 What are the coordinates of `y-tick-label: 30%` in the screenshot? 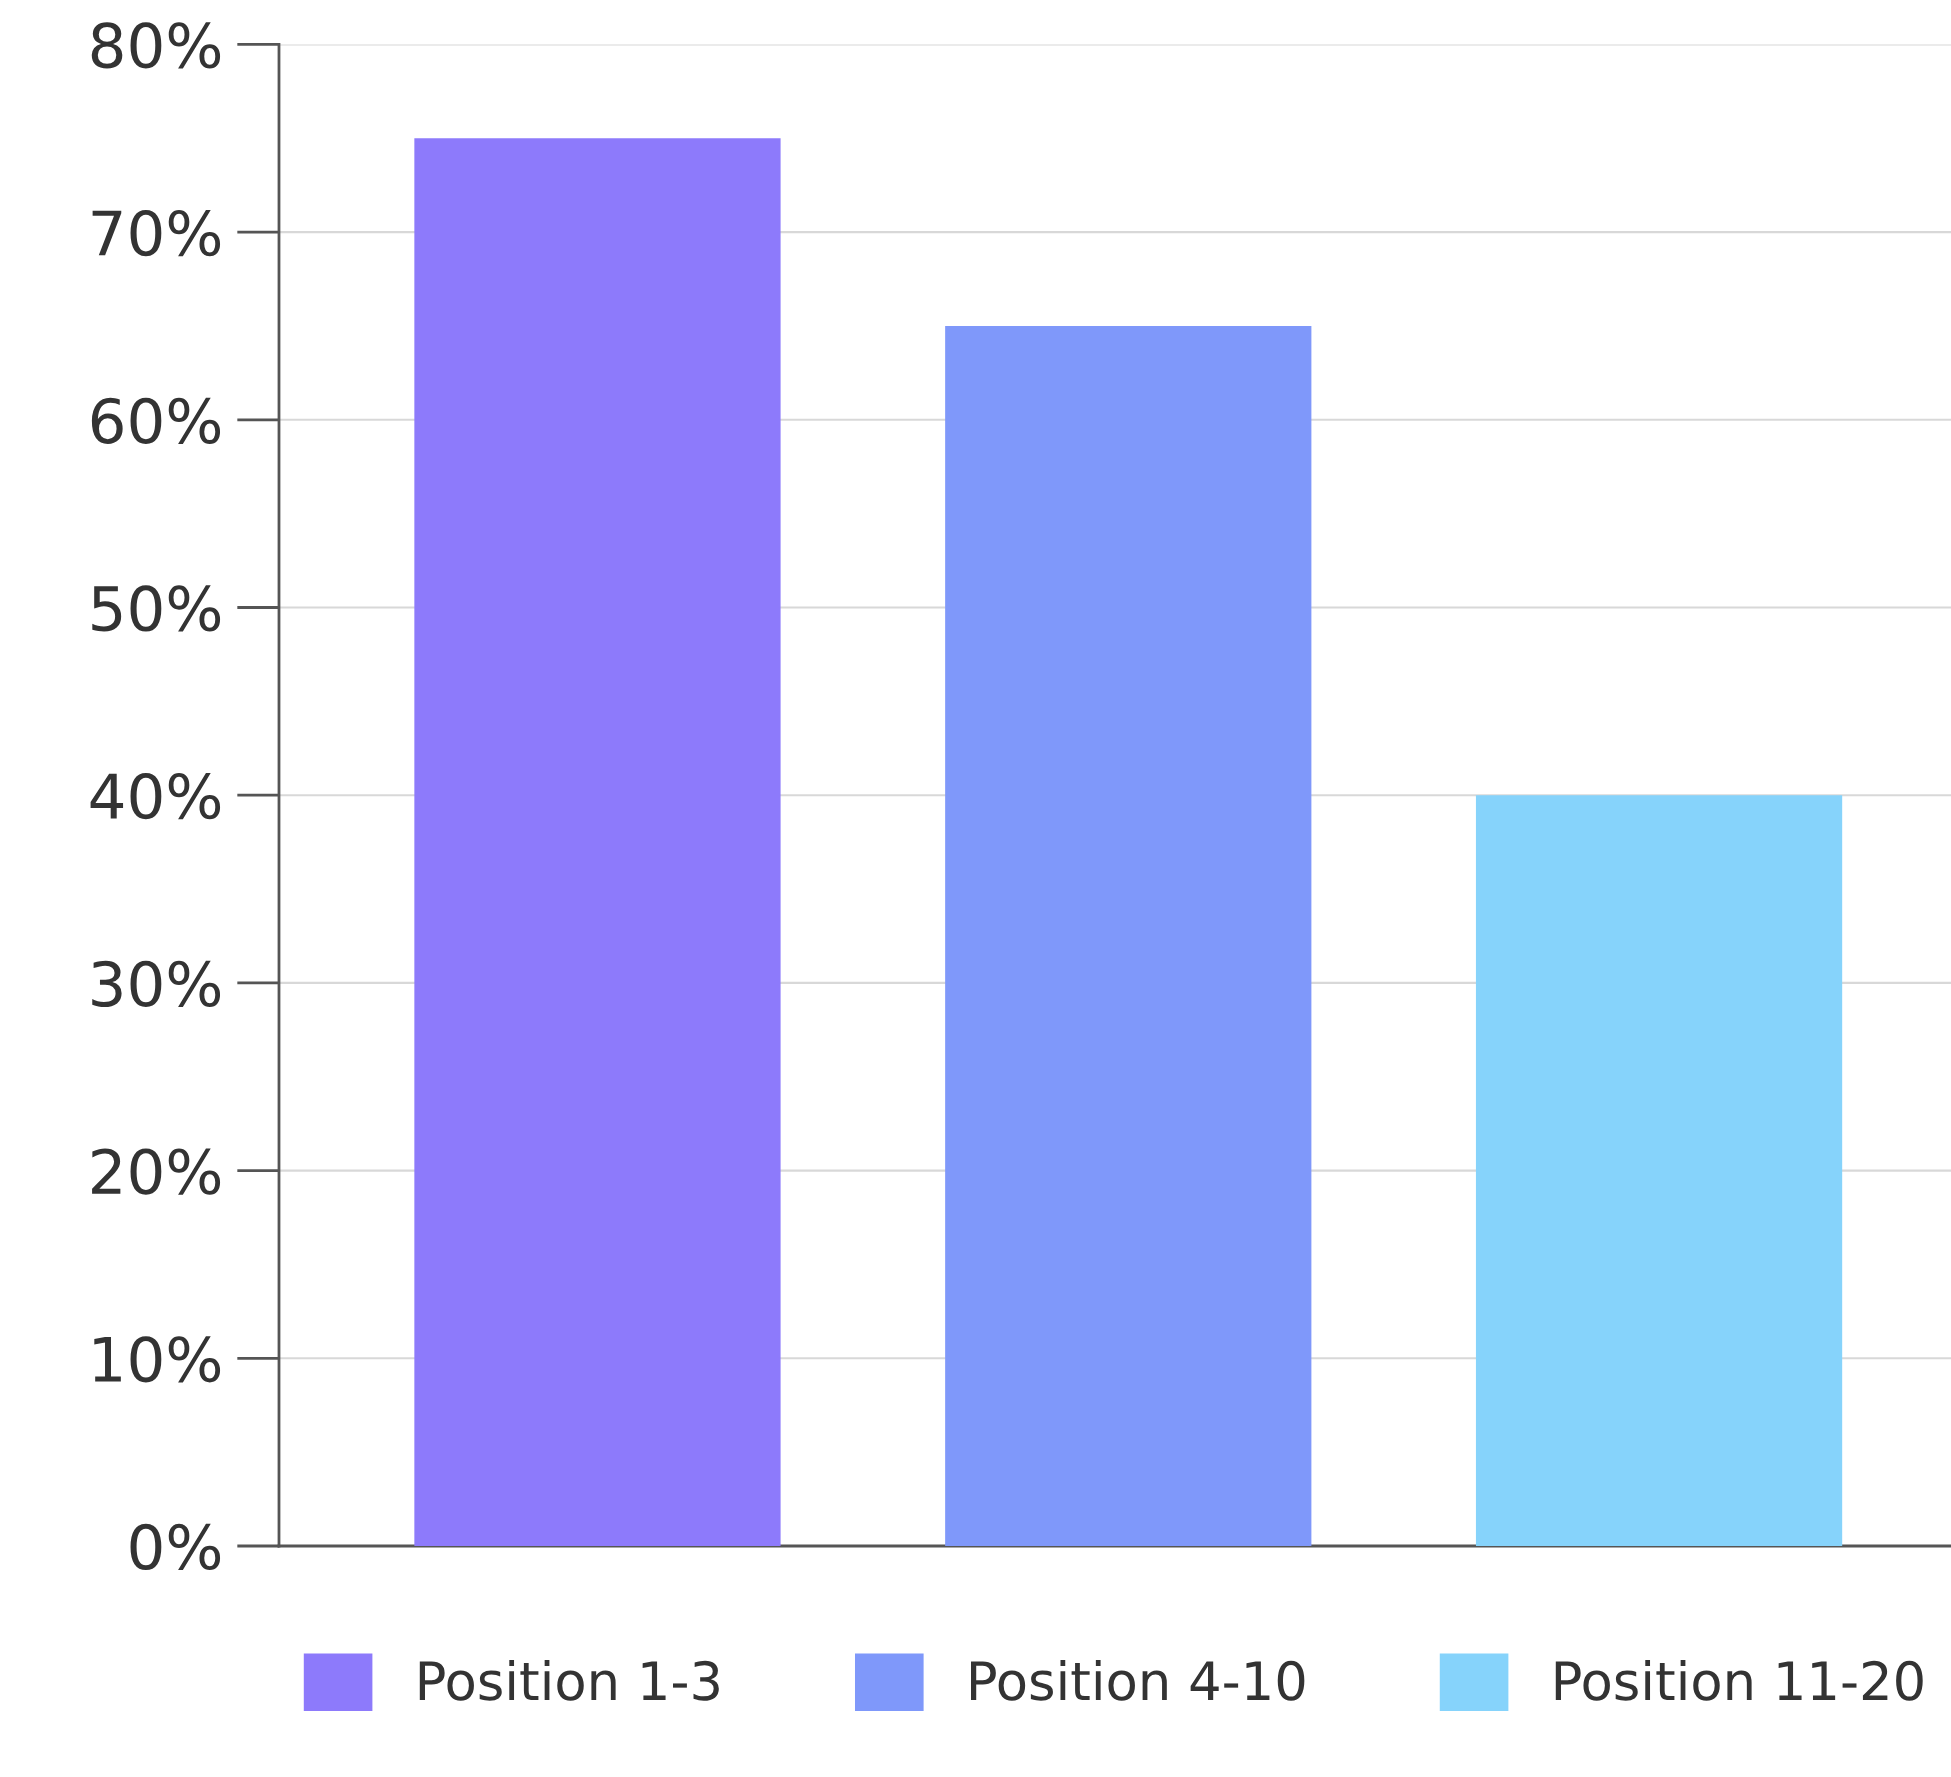 It's located at (156, 983).